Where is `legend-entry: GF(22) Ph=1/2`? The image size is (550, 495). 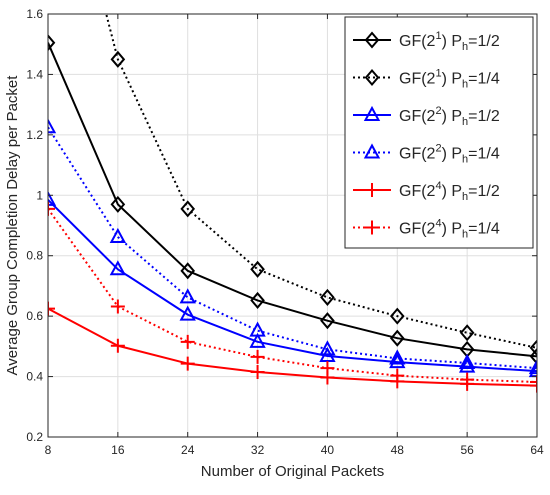 legend-entry: GF(22) Ph=1/2 is located at coordinates (426, 116).